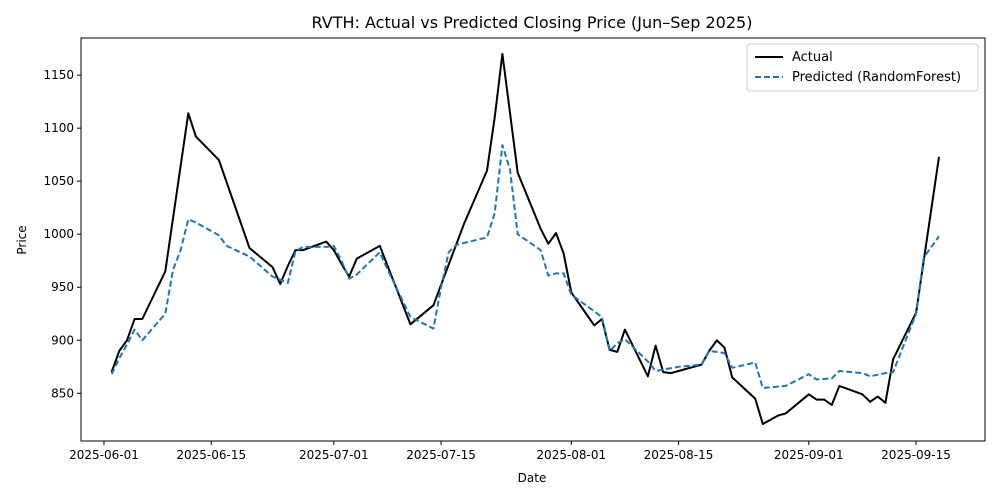 The height and width of the screenshot is (500, 1000). Describe the element at coordinates (916, 455) in the screenshot. I see `x-tick-label: 2025-09-15` at that location.